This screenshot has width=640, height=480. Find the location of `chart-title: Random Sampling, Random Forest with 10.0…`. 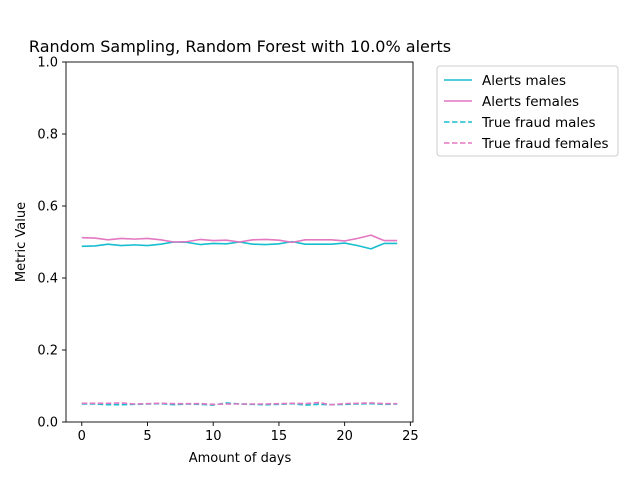

chart-title: Random Sampling, Random Forest with 10.0… is located at coordinates (240, 46).